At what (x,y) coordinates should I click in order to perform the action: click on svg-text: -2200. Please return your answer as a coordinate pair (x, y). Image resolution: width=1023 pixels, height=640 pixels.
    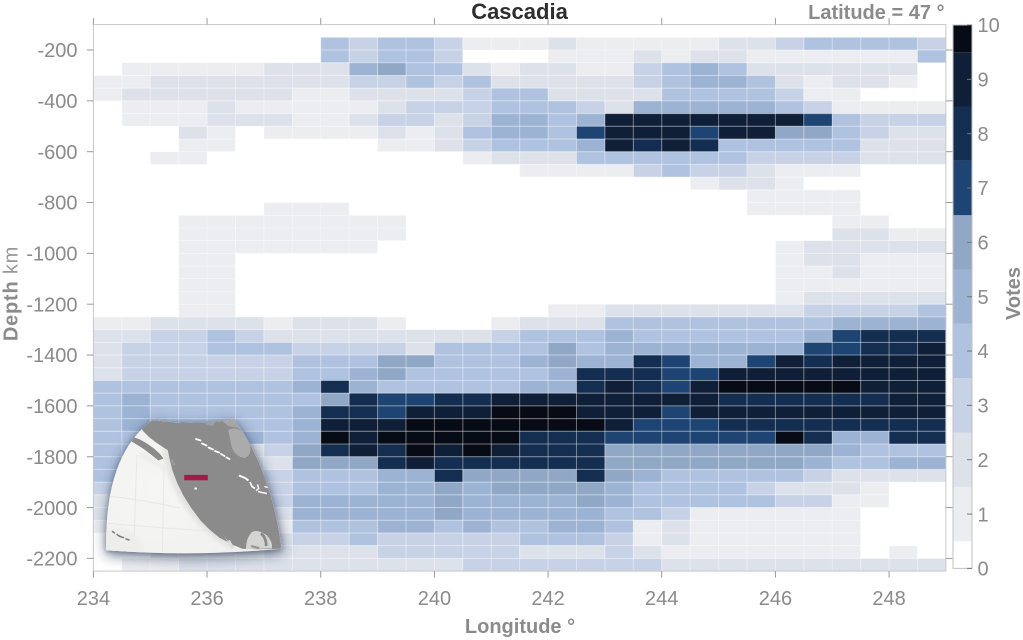
    Looking at the image, I should click on (51, 560).